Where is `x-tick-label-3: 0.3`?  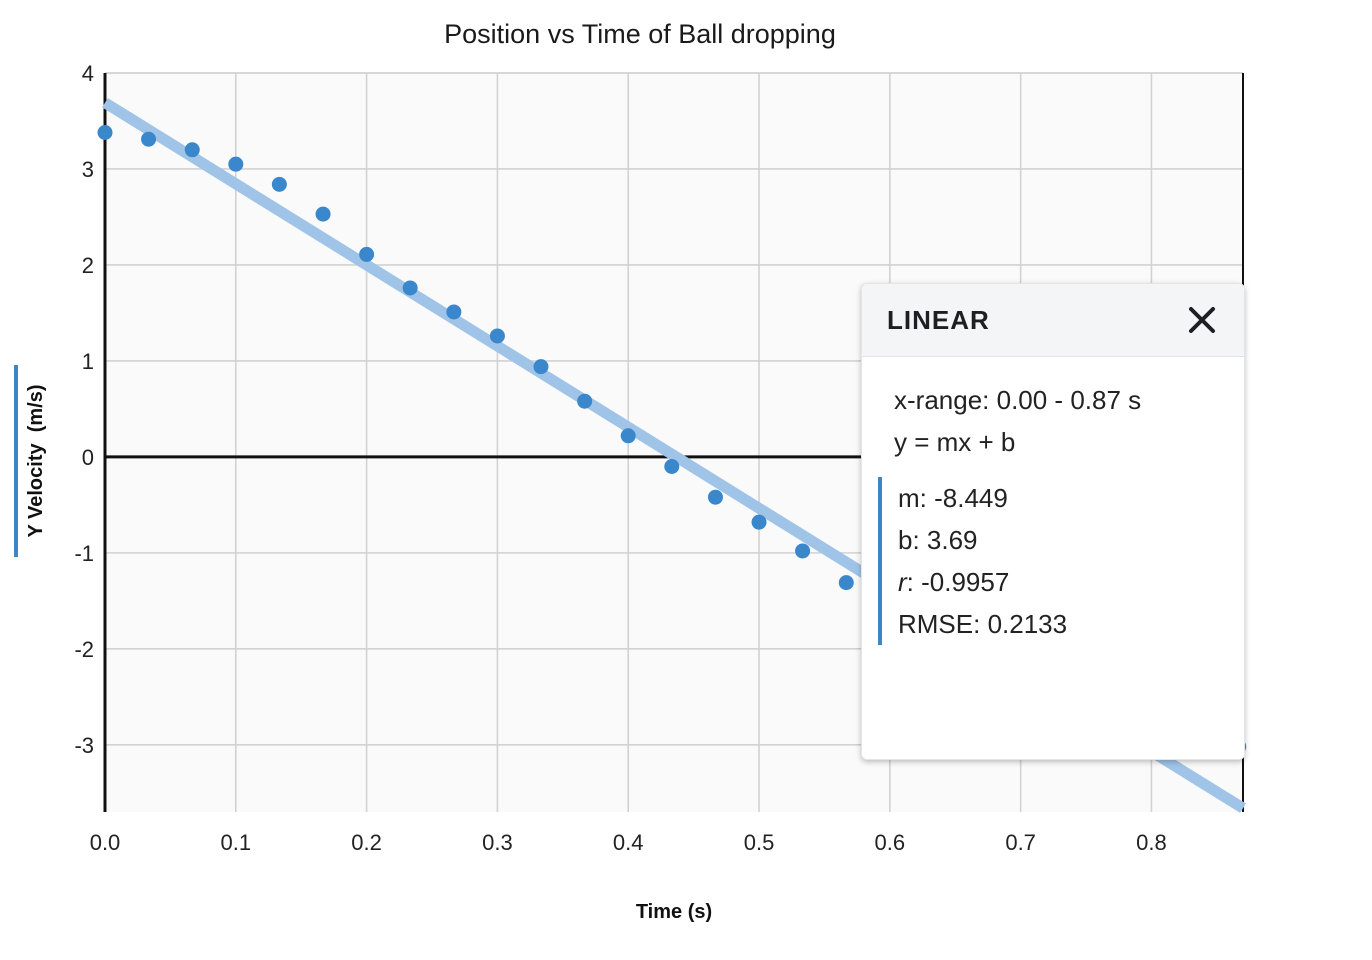
x-tick-label-3: 0.3 is located at coordinates (497, 842).